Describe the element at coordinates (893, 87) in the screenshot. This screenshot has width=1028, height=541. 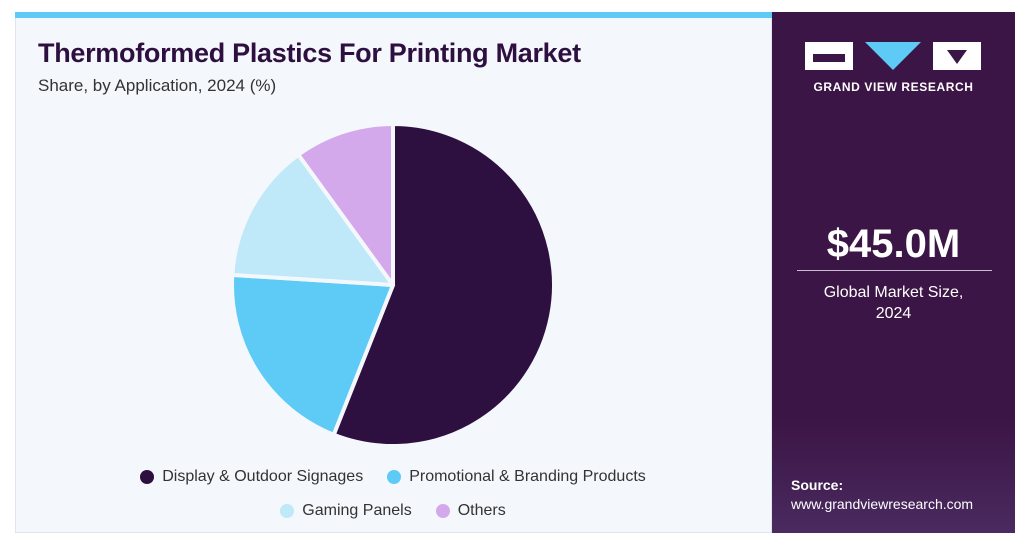
I see `brand-name: GRAND VIEW RESEARCH` at that location.